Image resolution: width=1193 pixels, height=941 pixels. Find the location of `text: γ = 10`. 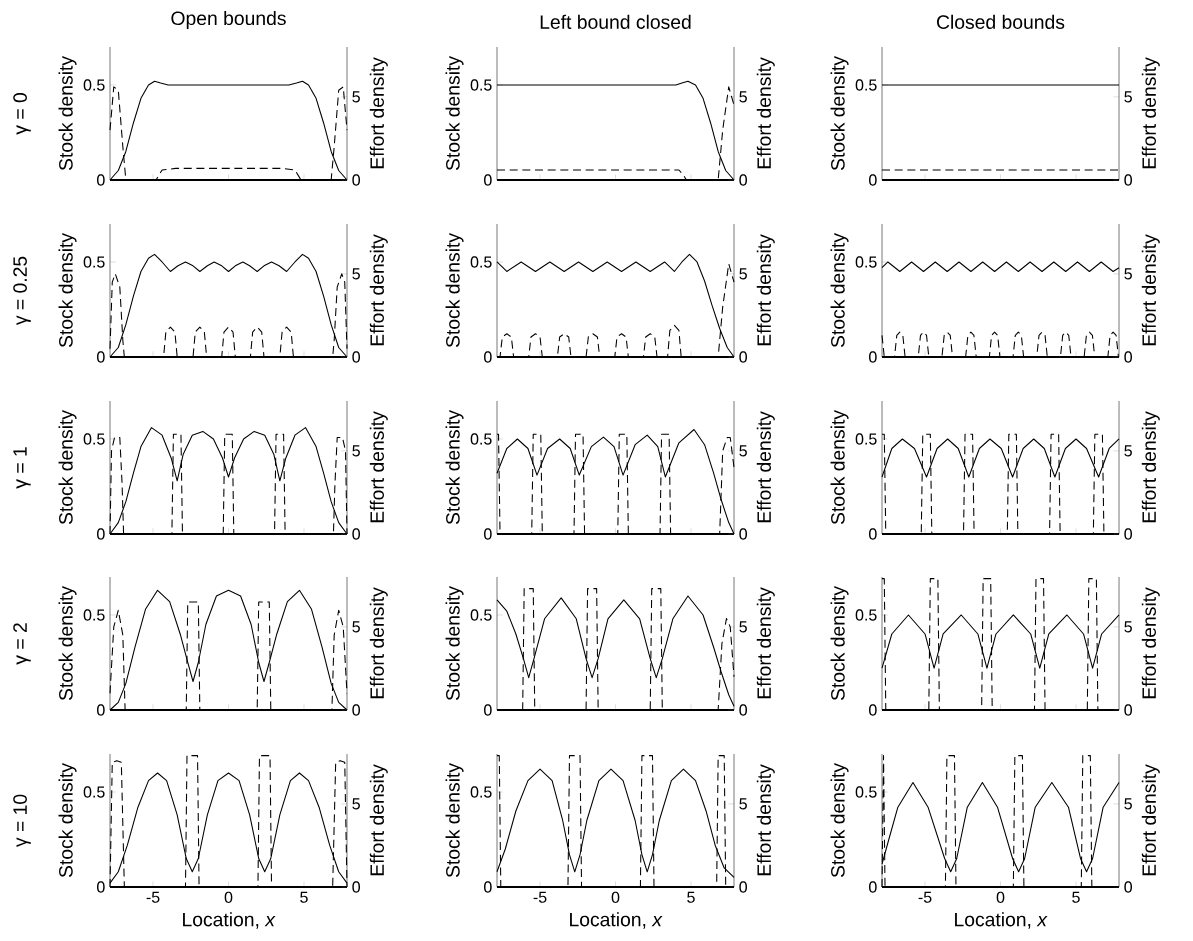

text: γ = 10 is located at coordinates (22, 821).